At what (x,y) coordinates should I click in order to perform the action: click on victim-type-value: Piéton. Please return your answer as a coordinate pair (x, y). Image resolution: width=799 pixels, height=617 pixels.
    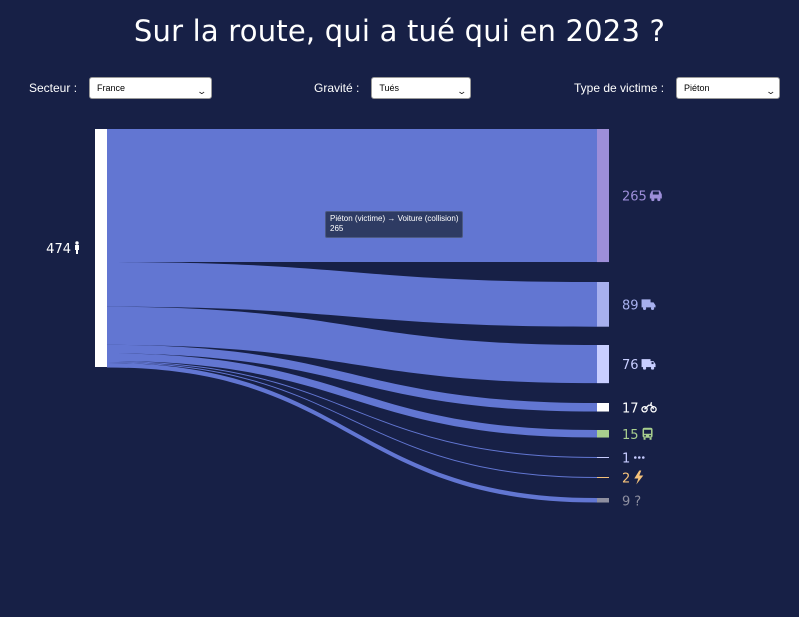
    Looking at the image, I should click on (697, 88).